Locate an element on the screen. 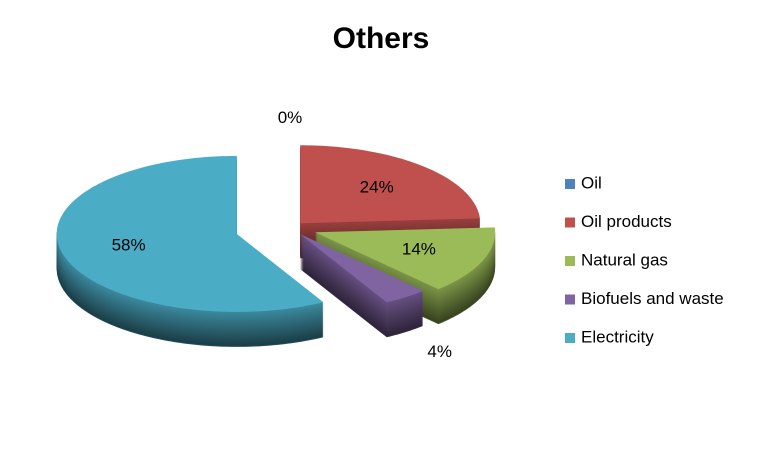 This screenshot has width=762, height=451. legend-label: Biofuels and waste is located at coordinates (652, 298).